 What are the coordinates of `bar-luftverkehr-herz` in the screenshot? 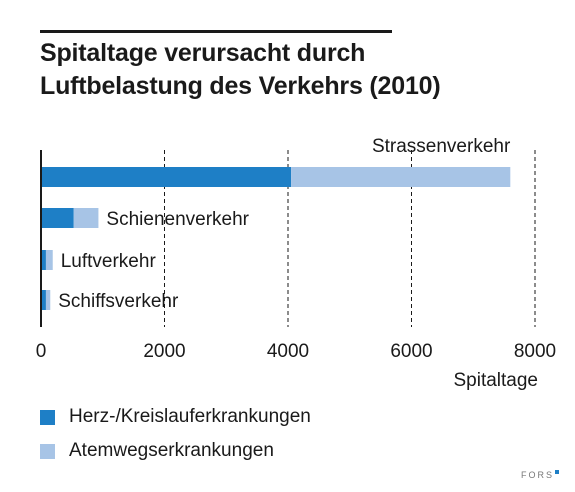 It's located at (43, 260).